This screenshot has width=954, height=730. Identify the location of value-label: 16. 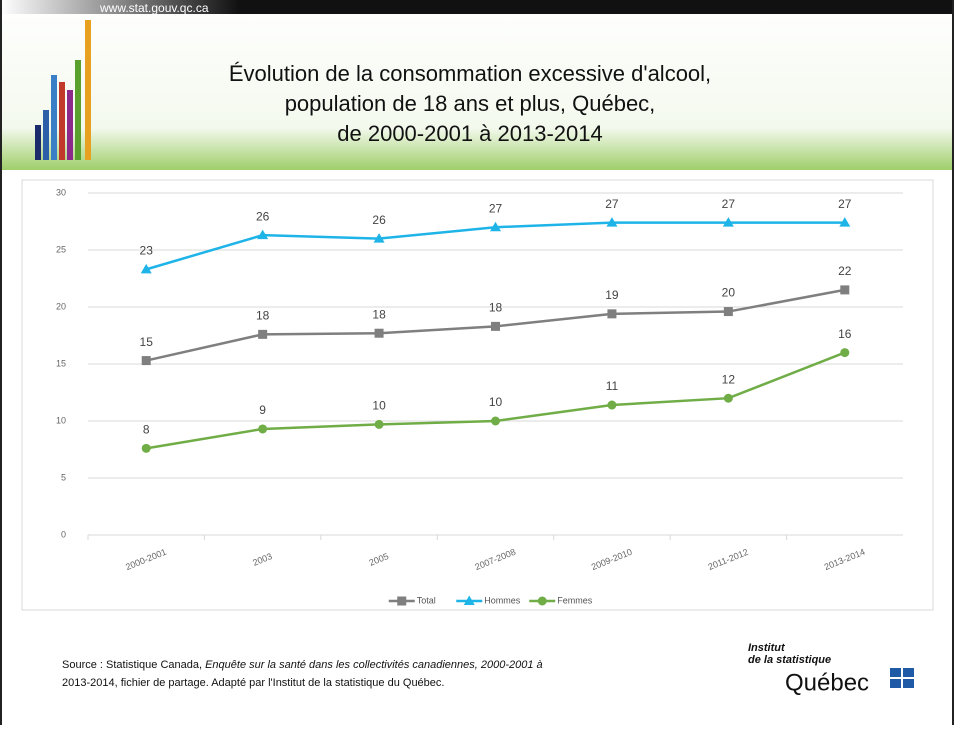
(845, 334).